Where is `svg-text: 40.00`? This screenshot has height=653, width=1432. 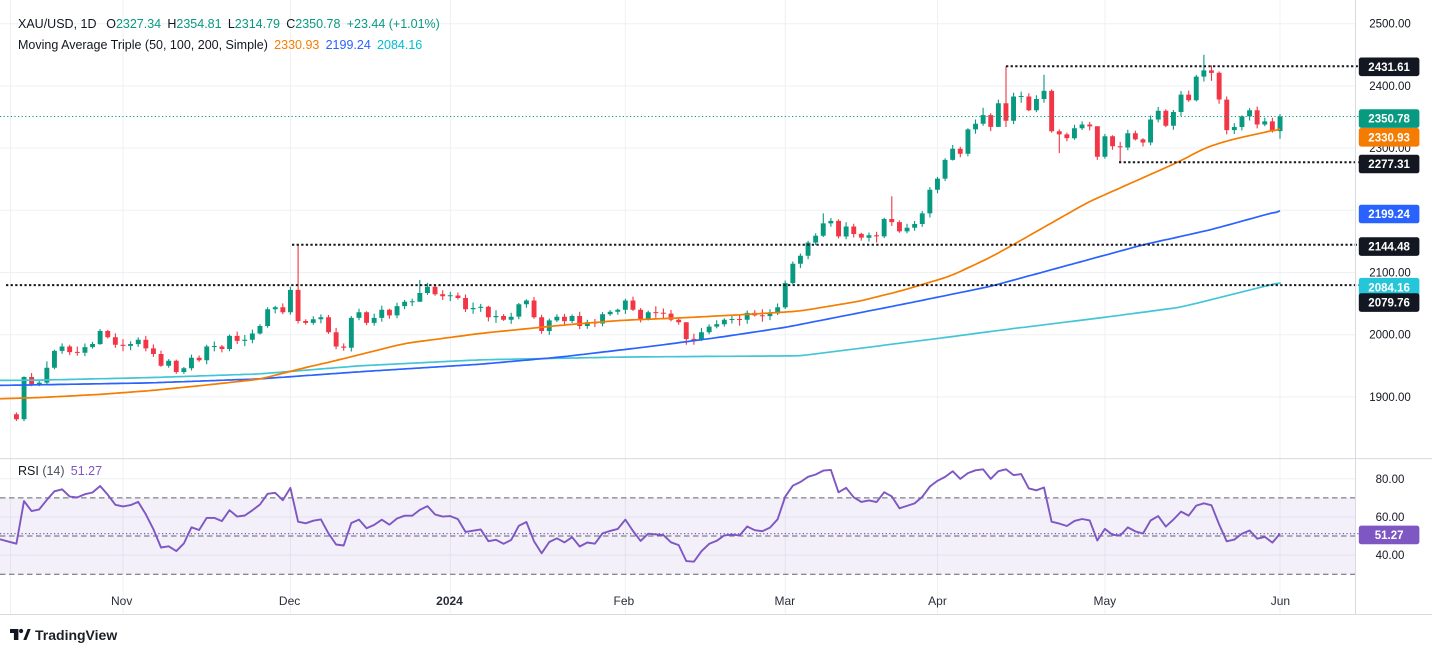
svg-text: 40.00 is located at coordinates (1390, 556).